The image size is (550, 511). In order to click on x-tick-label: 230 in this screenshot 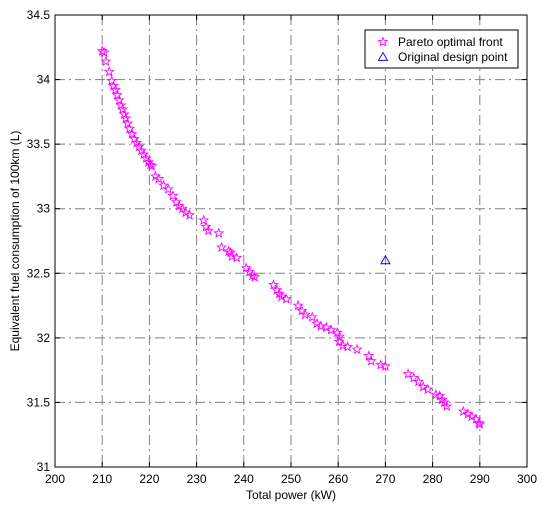, I will do `click(197, 479)`.